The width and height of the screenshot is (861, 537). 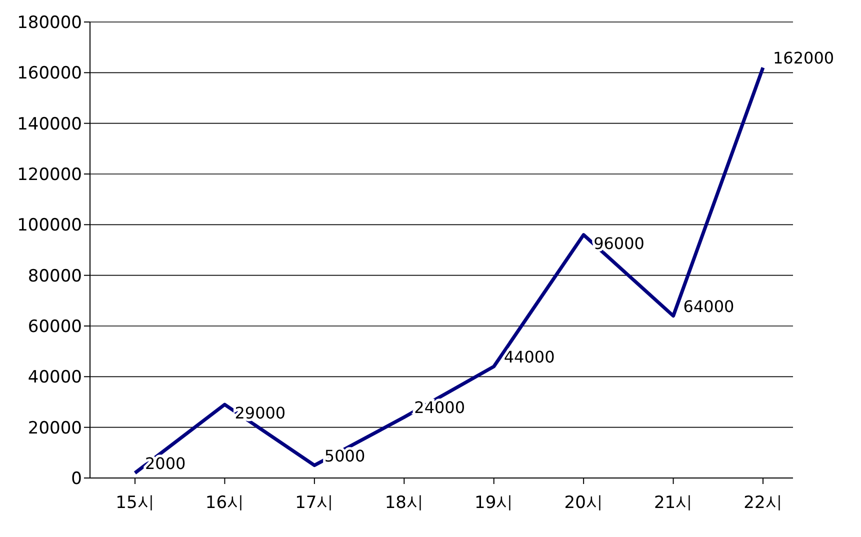 What do you see at coordinates (673, 503) in the screenshot?
I see `x-tick-label: 21시` at bounding box center [673, 503].